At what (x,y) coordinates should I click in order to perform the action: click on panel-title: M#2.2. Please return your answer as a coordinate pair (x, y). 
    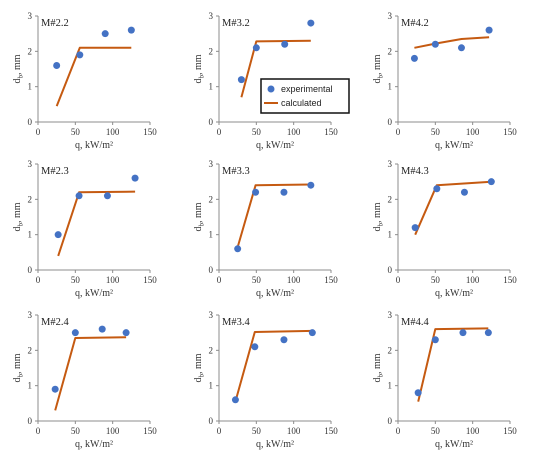
    Looking at the image, I should click on (55, 23).